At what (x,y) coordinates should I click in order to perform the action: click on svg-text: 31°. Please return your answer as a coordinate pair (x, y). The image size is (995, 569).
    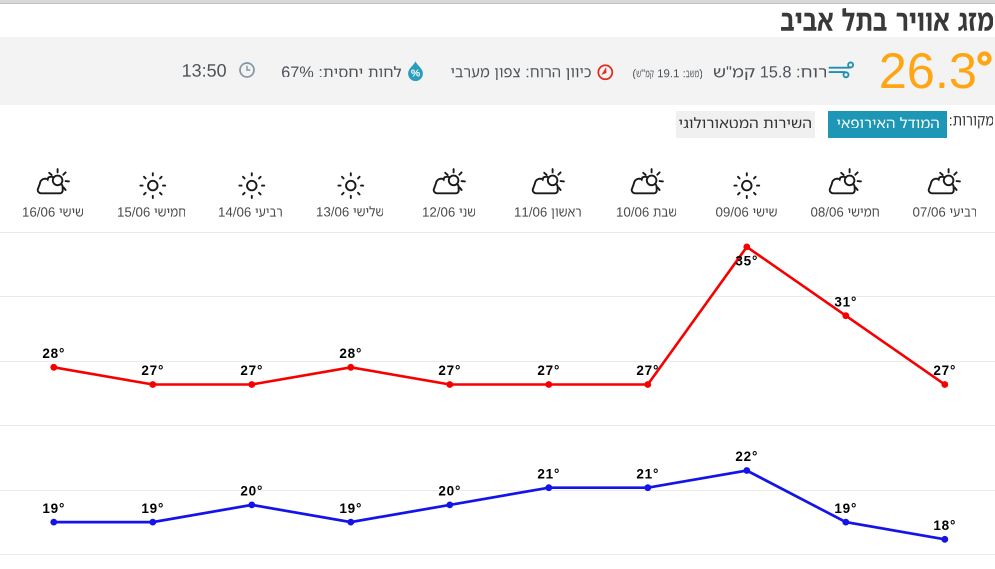
    Looking at the image, I should click on (845, 301).